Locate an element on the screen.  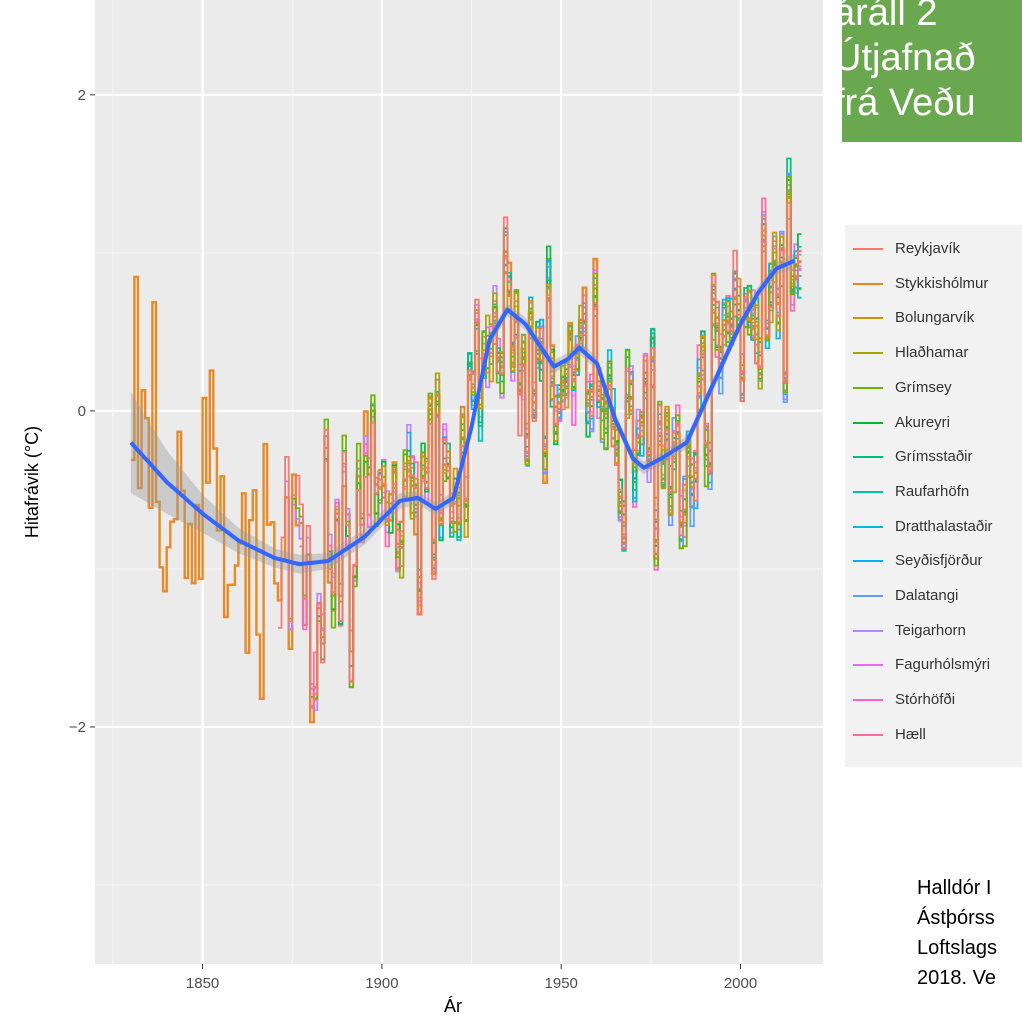
y-tick-label: 0 is located at coordinates (82, 411).